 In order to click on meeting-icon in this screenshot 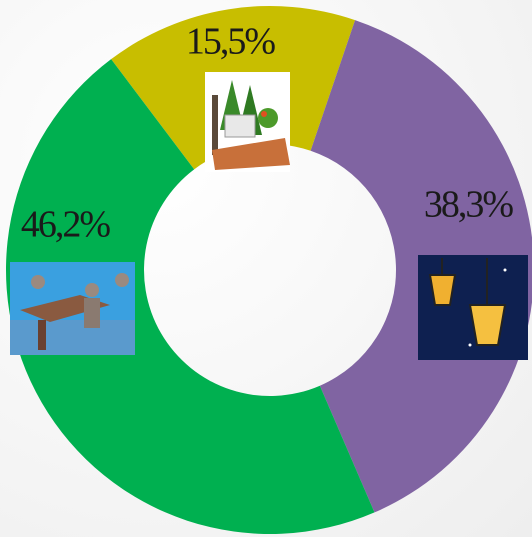, I will do `click(72, 308)`.